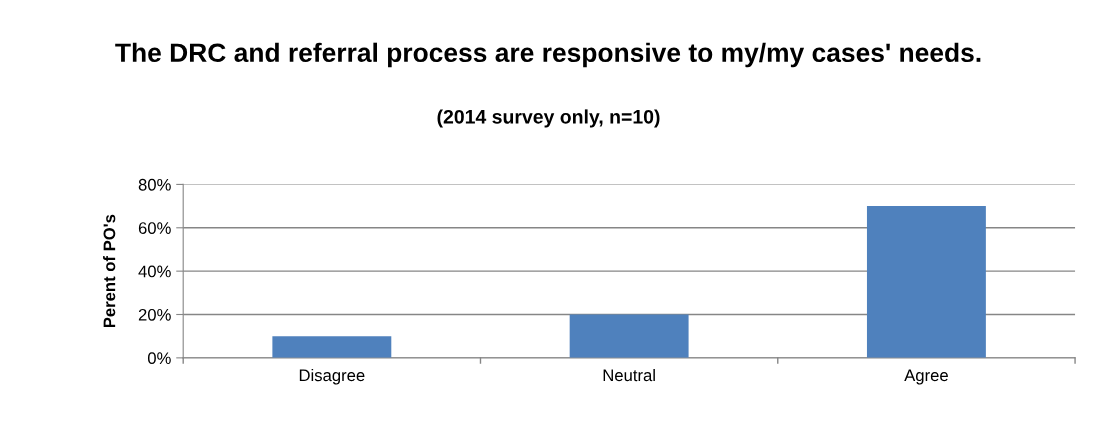  What do you see at coordinates (548, 55) in the screenshot?
I see `chart-title: The DRC and referral process are responsive to my/my cases' needs.` at bounding box center [548, 55].